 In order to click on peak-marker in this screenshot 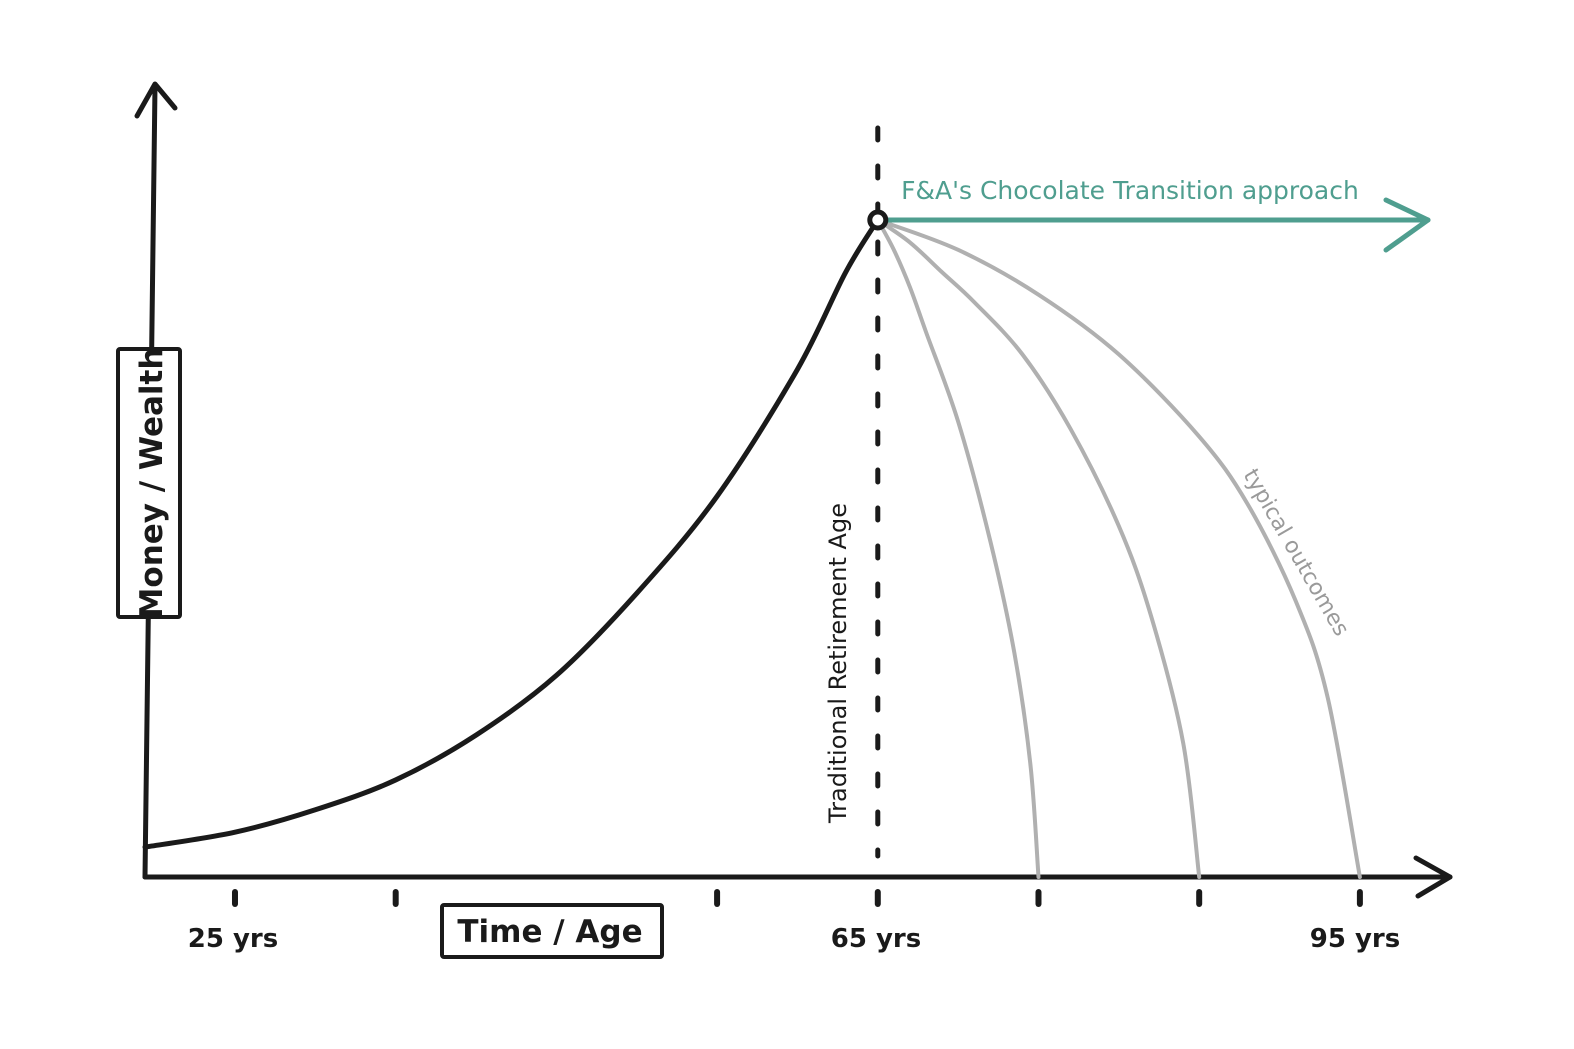, I will do `click(878, 220)`.